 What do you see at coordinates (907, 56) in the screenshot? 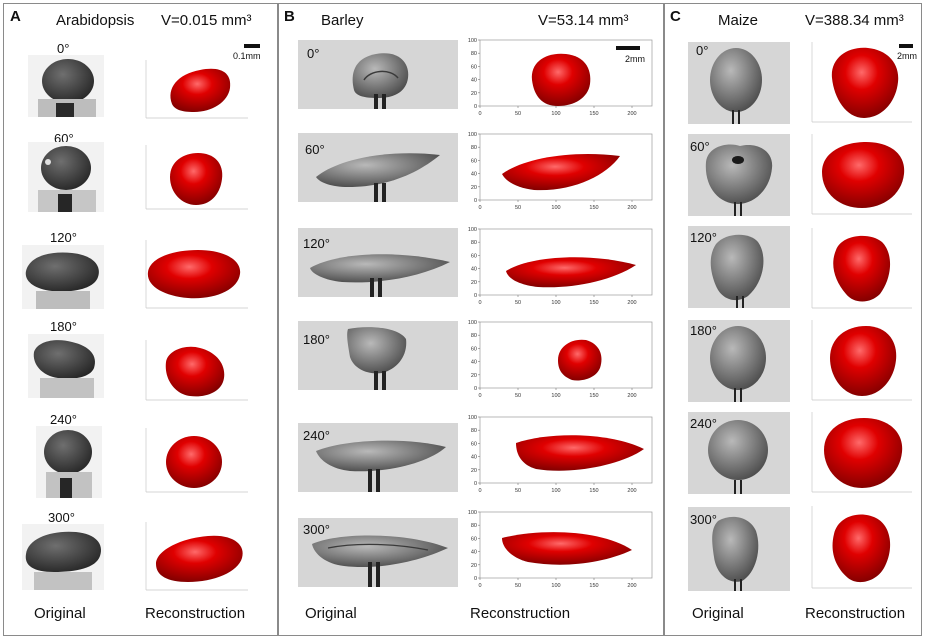
I see `panel-c-scale-label: 2mm` at bounding box center [907, 56].